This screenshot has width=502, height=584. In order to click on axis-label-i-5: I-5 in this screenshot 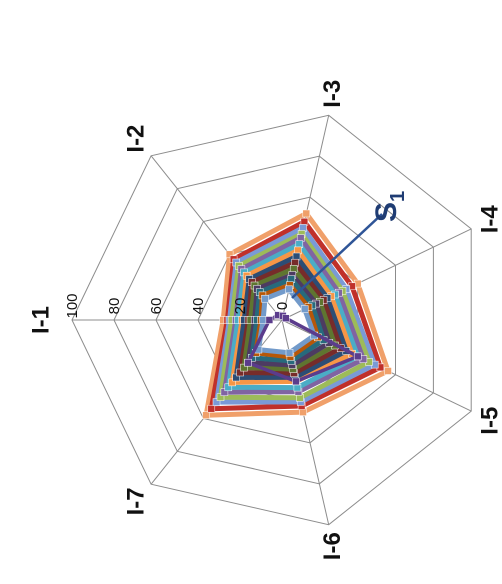, I will do `click(489, 421)`.